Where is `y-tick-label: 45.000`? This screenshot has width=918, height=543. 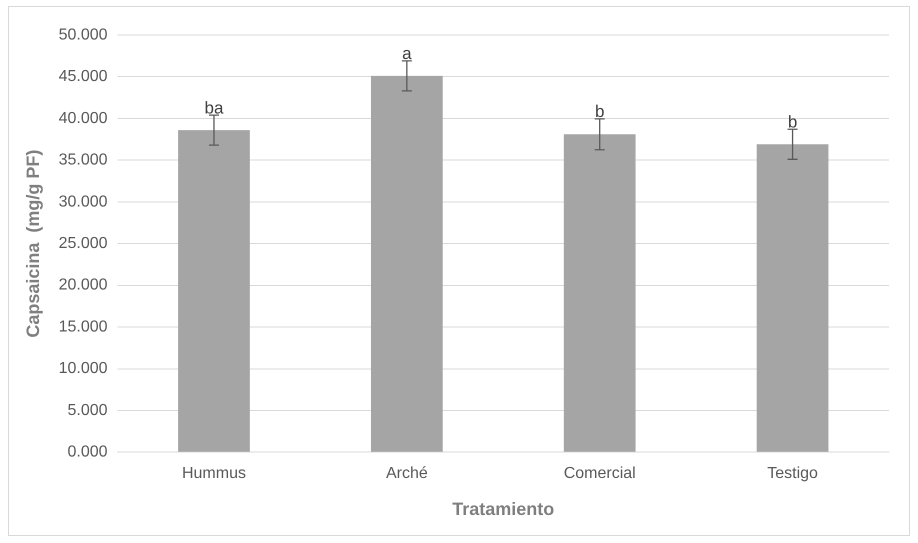 y-tick-label: 45.000 is located at coordinates (83, 77).